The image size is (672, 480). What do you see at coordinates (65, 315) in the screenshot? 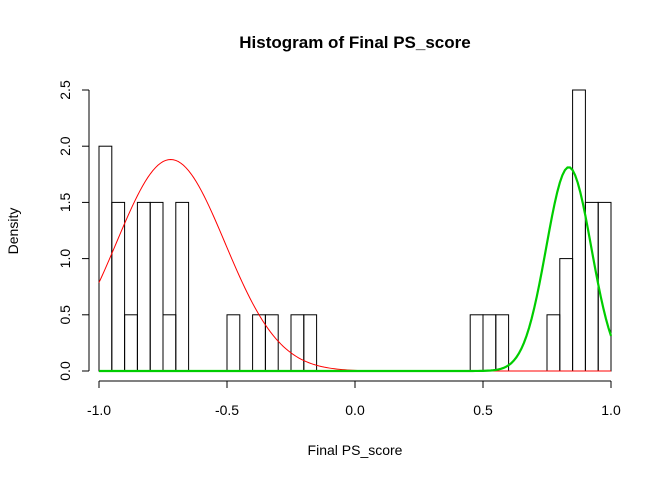
I see `y-tick-label: 0.5` at bounding box center [65, 315].